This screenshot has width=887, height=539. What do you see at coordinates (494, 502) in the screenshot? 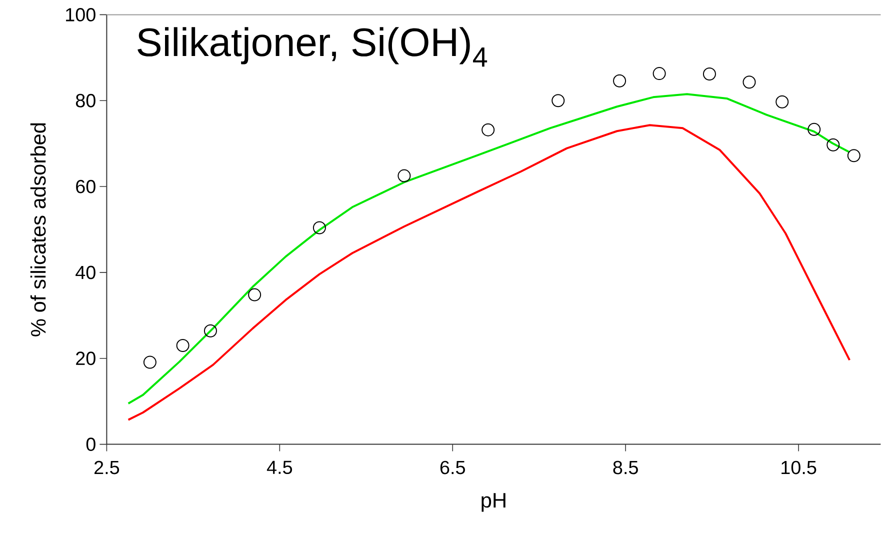
I see `x-axis-title: pH` at bounding box center [494, 502].